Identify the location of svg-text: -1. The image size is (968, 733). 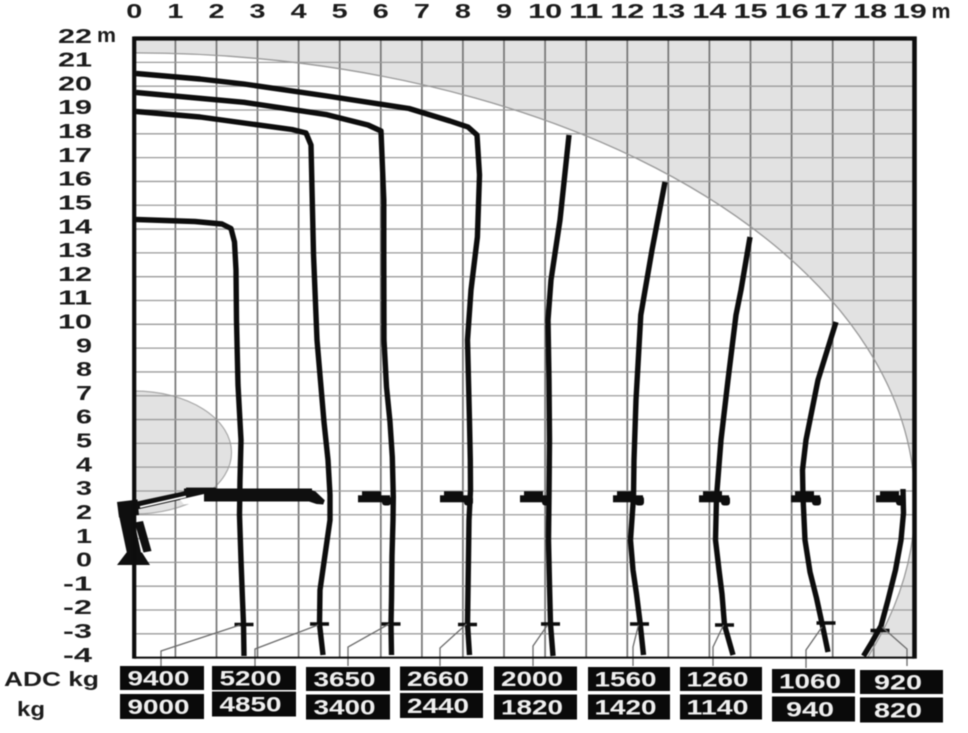
(77, 584).